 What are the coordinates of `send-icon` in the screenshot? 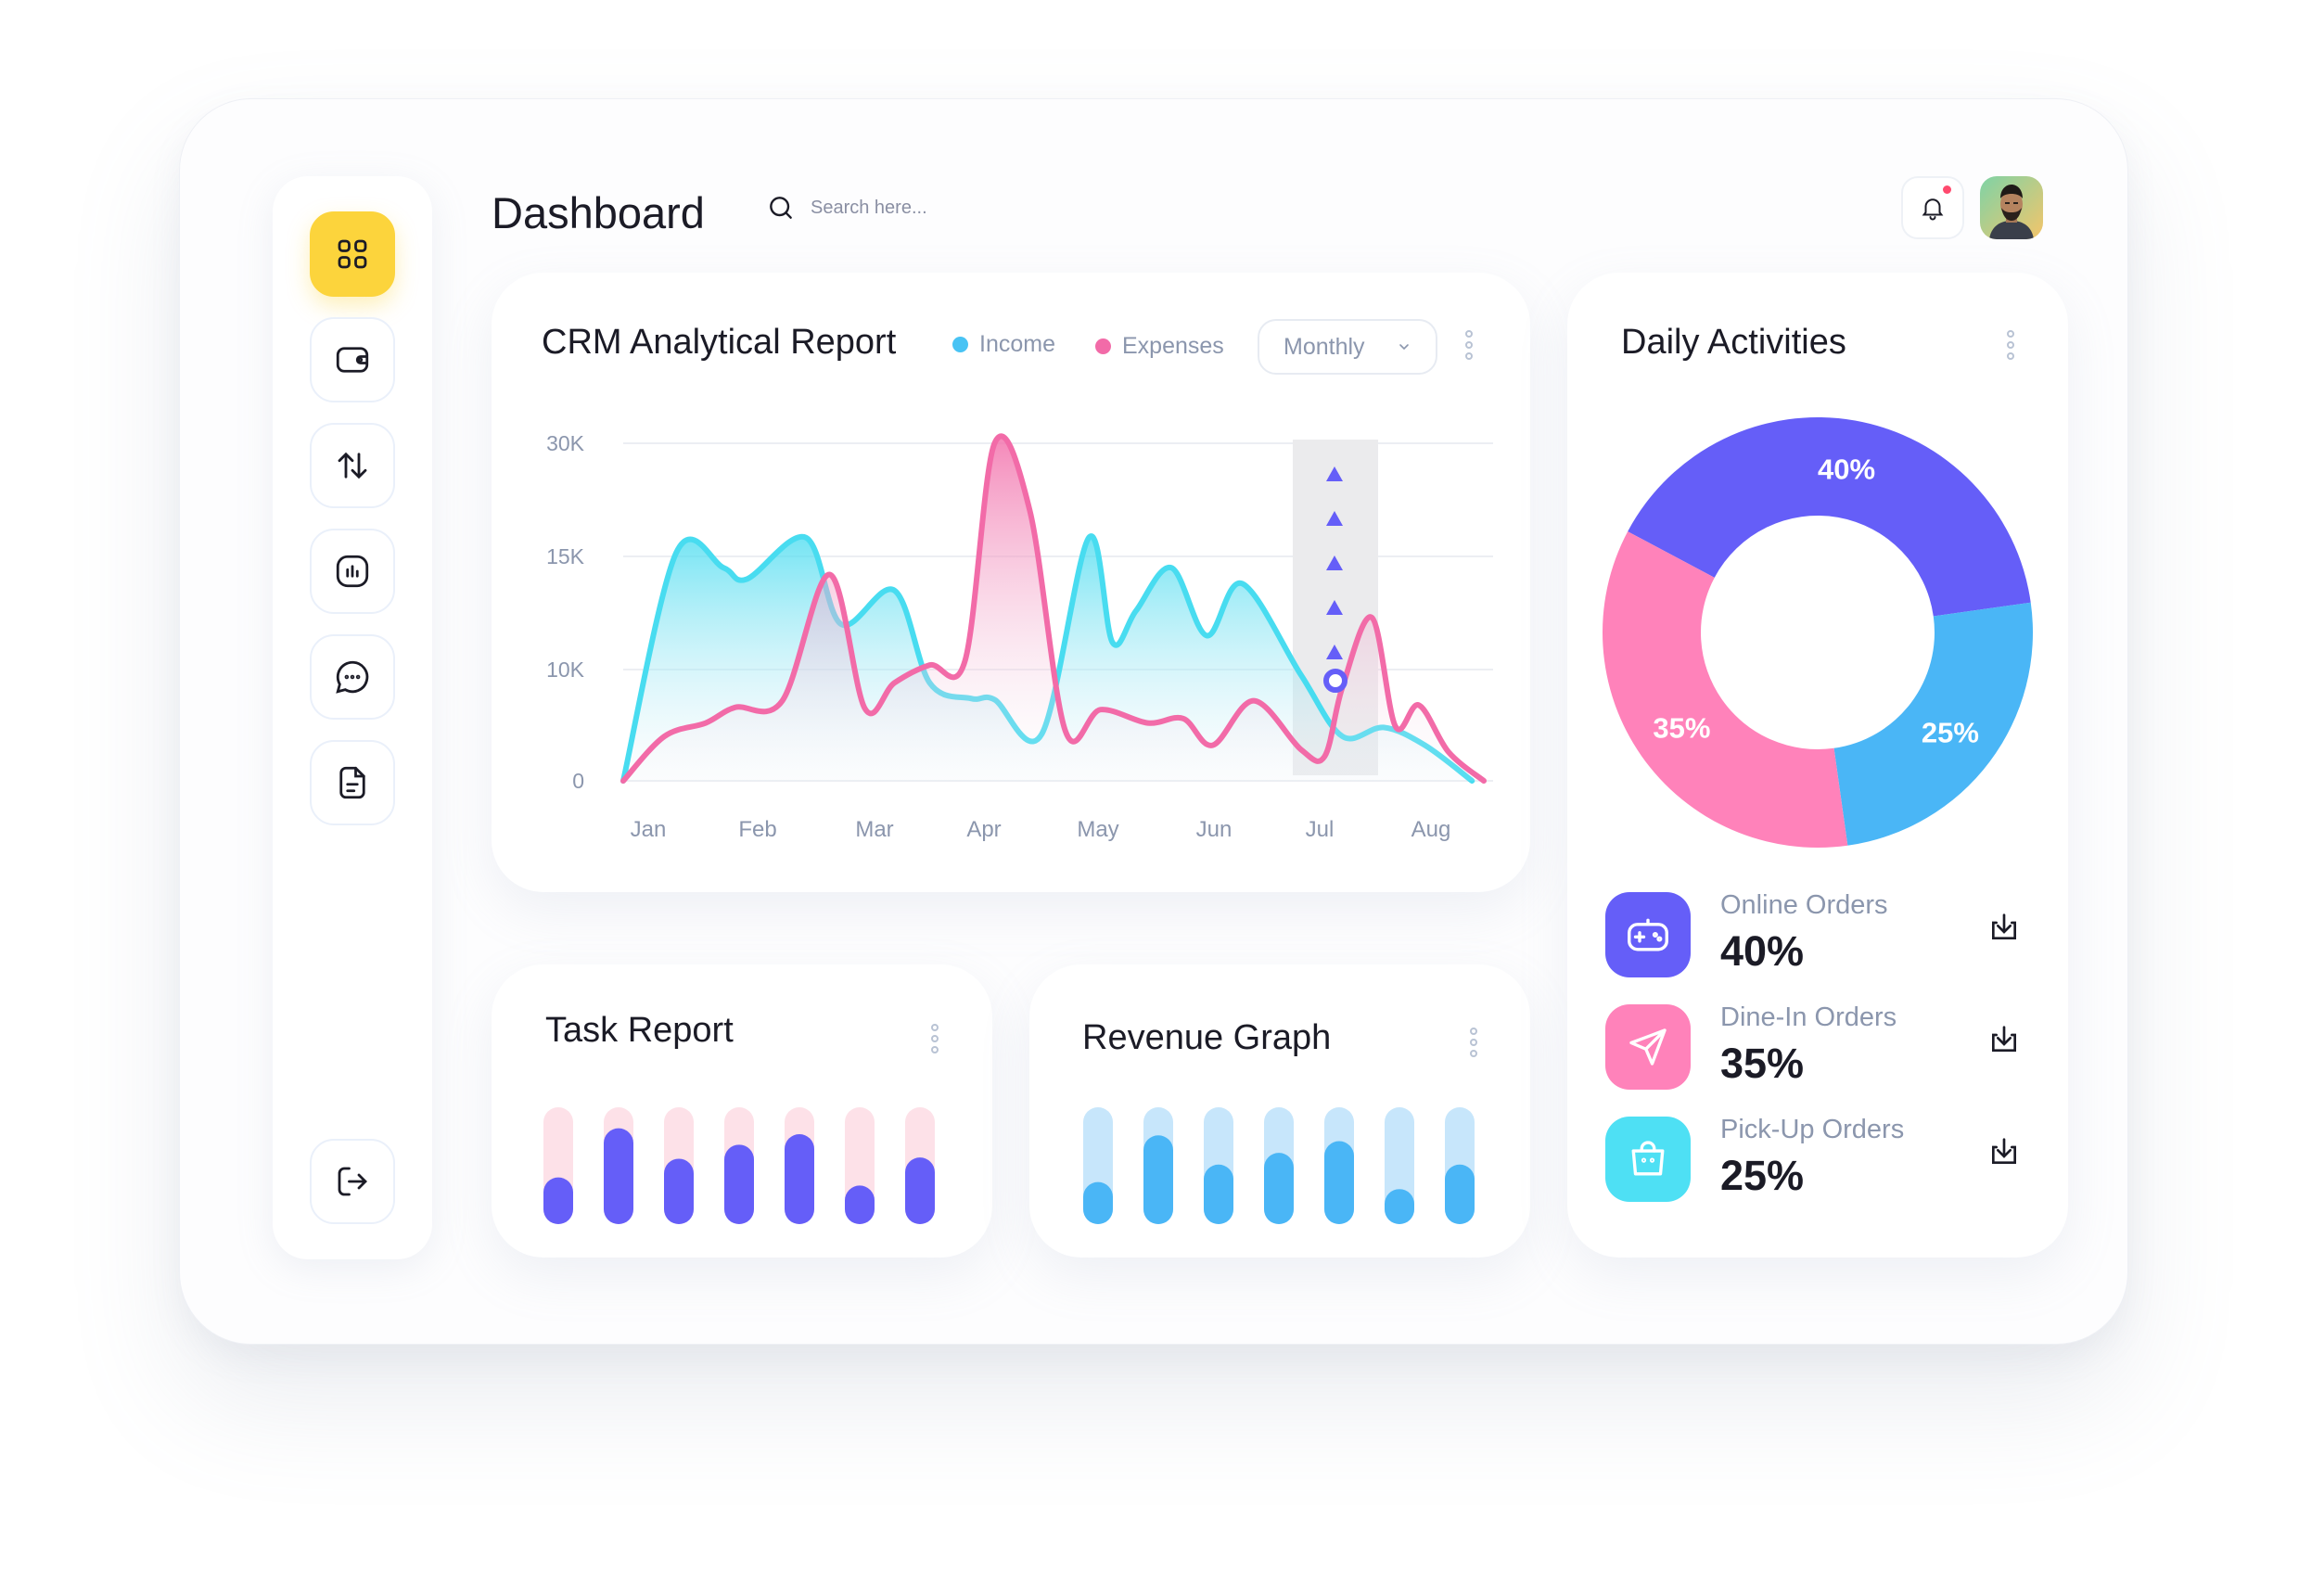 It's located at (1648, 1047).